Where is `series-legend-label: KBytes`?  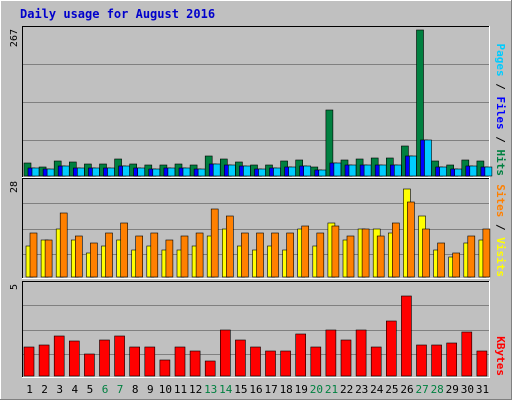 series-legend-label: KBytes is located at coordinates (500, 356).